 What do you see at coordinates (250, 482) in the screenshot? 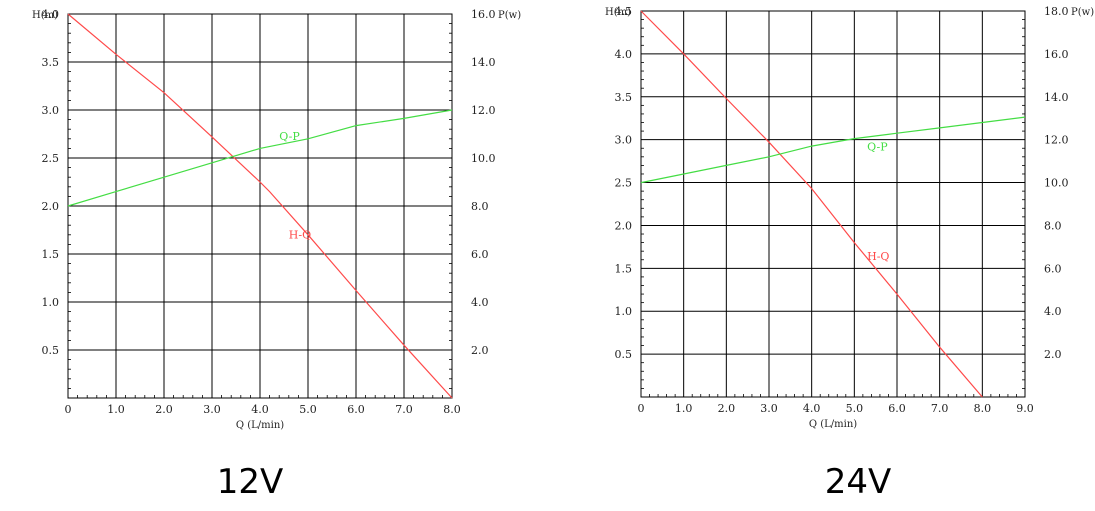
I see `chart-caption-12v: 12V` at bounding box center [250, 482].